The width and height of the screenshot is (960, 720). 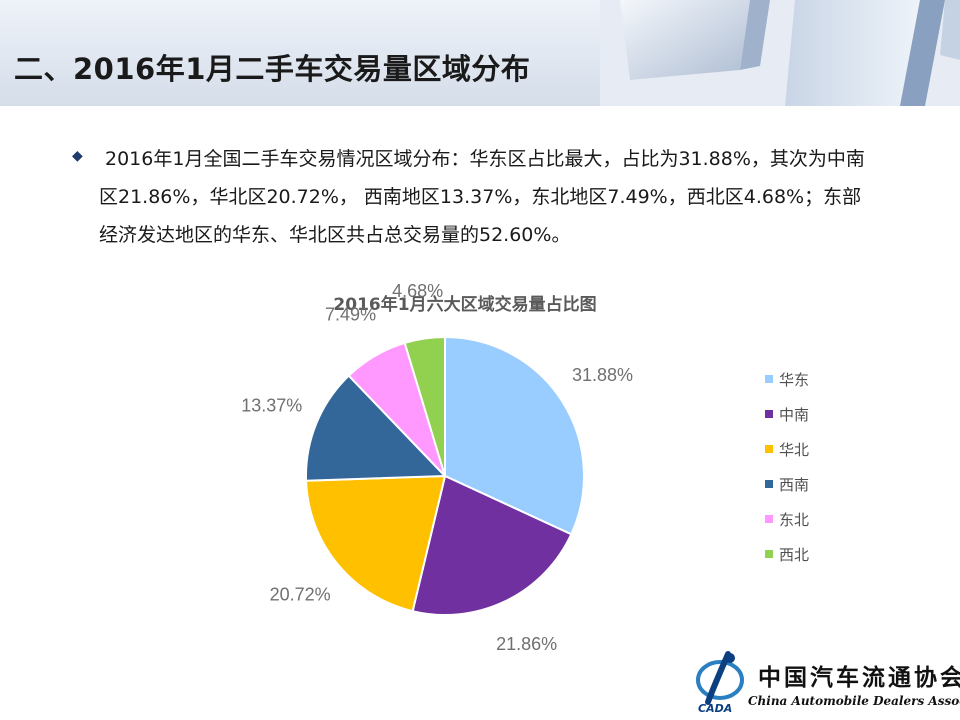 I want to click on legend-item-西北: 西北, so click(x=787, y=555).